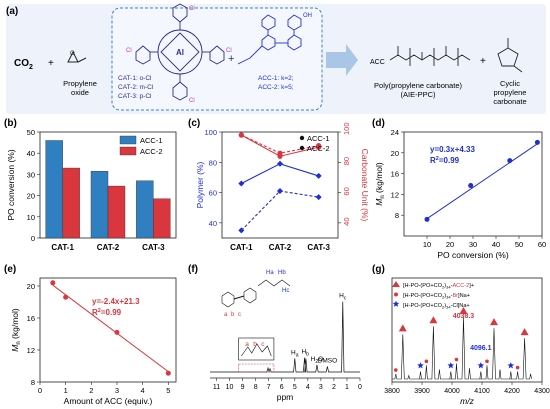 The image size is (550, 409). What do you see at coordinates (213, 223) in the screenshot?
I see `y-left-tick-label: 40` at bounding box center [213, 223].